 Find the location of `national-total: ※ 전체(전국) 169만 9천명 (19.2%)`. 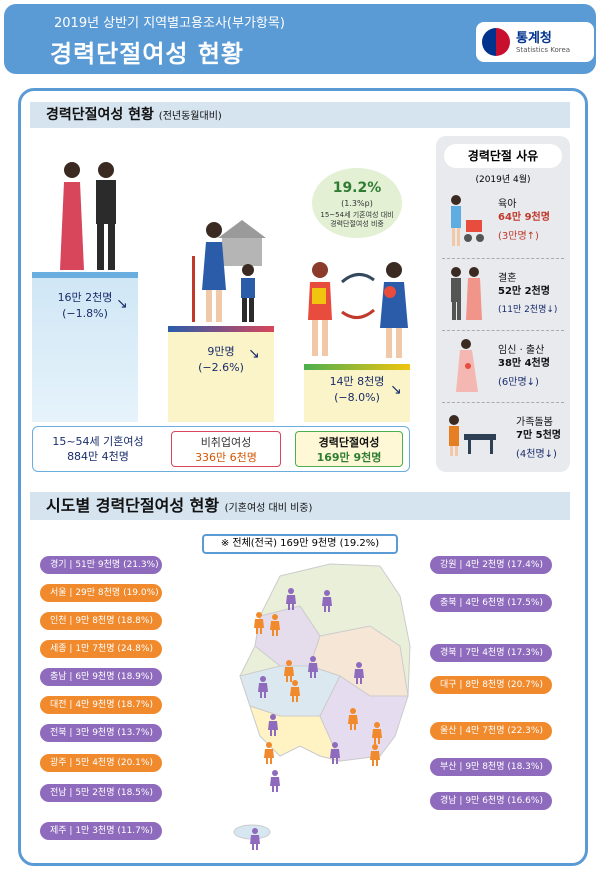

national-total: ※ 전체(전국) 169만 9천명 (19.2%) is located at coordinates (300, 544).